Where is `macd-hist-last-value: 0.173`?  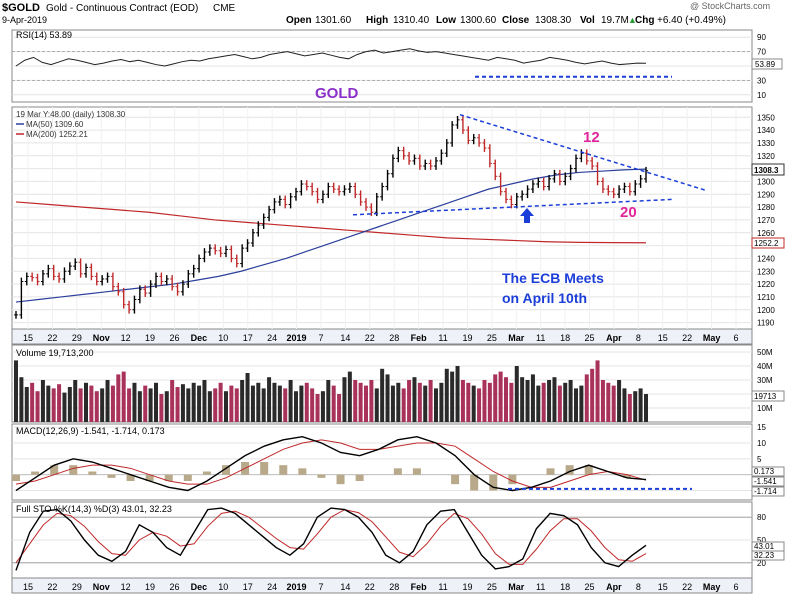
macd-hist-last-value: 0.173 is located at coordinates (764, 471).